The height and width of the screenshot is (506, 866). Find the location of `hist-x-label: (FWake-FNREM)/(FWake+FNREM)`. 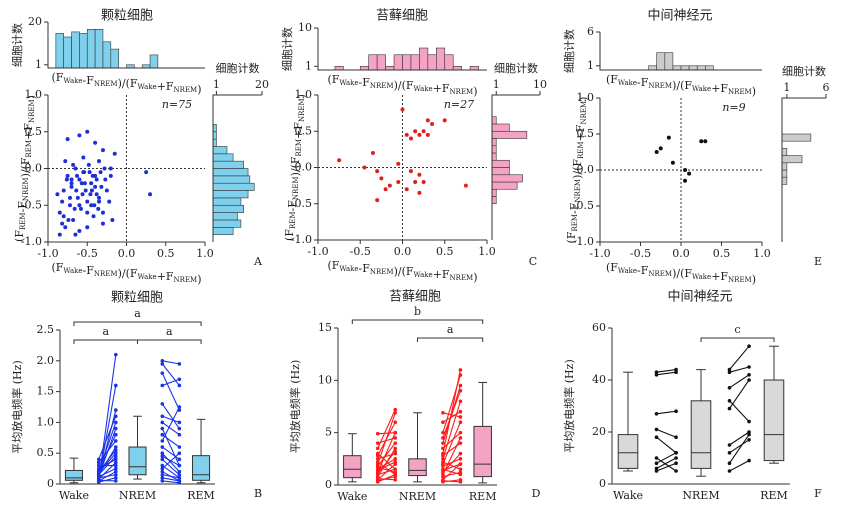

hist-x-label: (FWake-FNREM)/(FWake+FNREM) is located at coordinates (681, 85).